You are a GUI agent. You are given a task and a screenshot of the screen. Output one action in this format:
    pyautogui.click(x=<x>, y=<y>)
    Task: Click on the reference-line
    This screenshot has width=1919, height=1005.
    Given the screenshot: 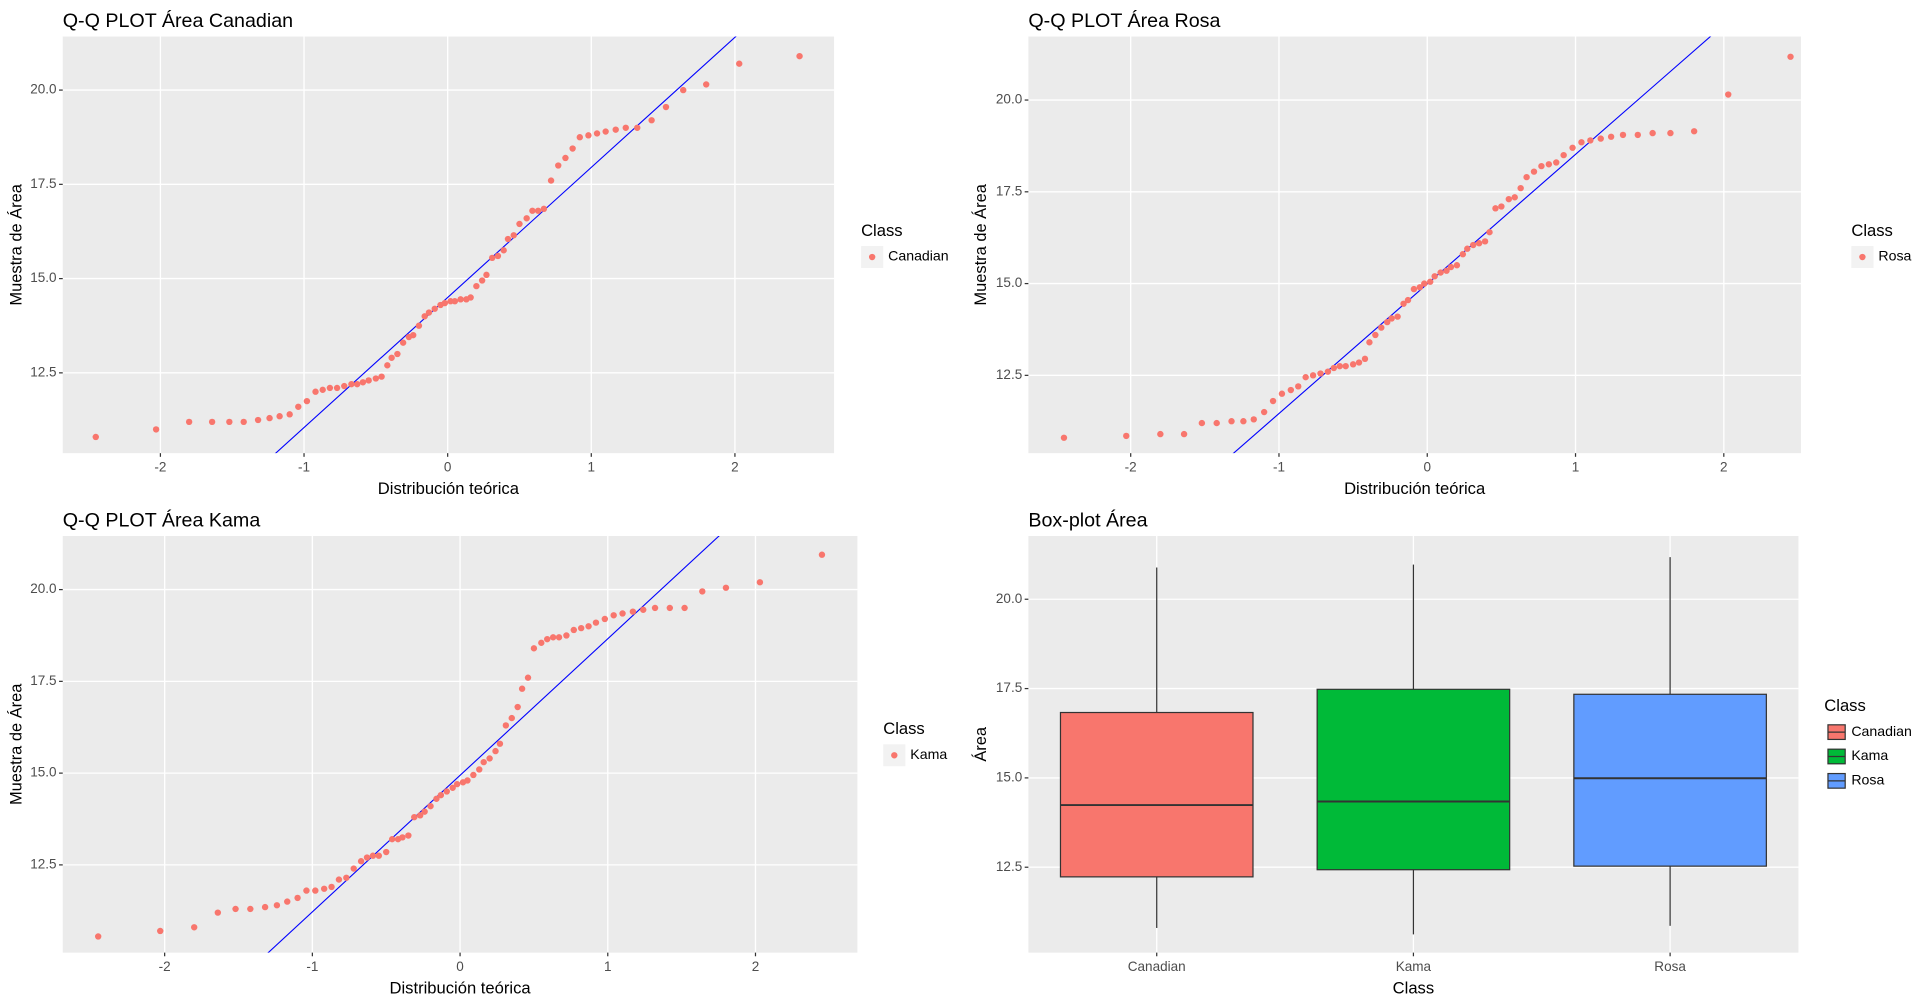 What is the action you would take?
    pyautogui.click(x=493, y=744)
    